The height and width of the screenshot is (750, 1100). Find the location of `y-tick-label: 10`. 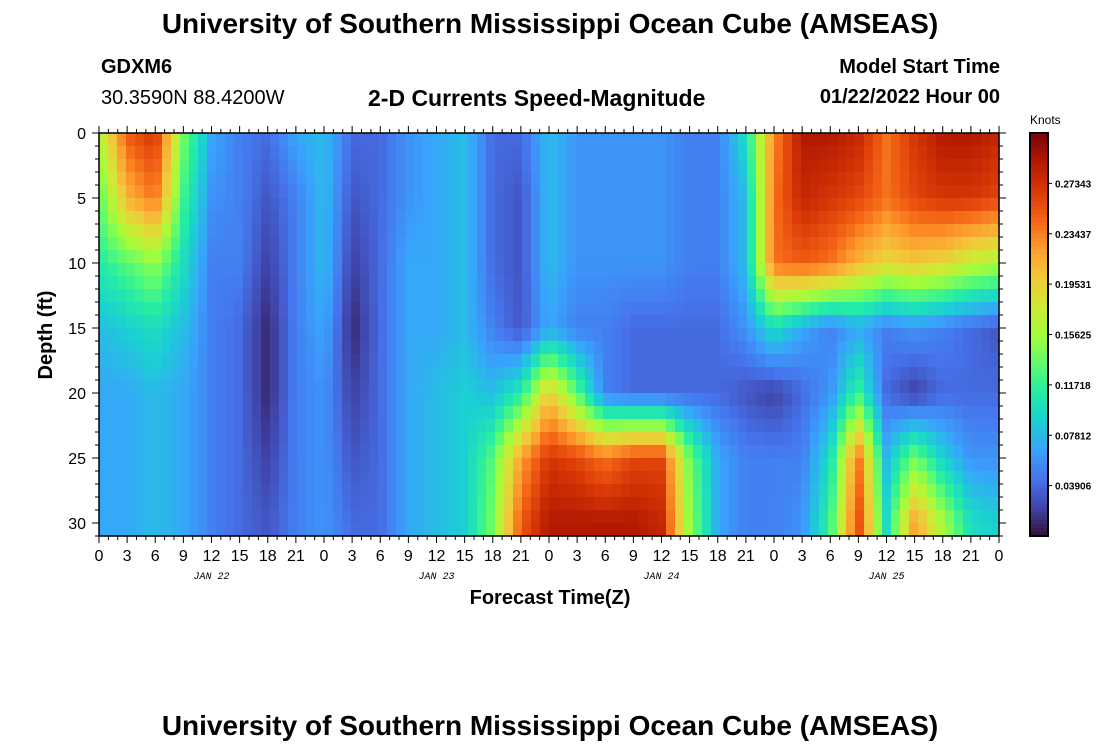

y-tick-label: 10 is located at coordinates (77, 264).